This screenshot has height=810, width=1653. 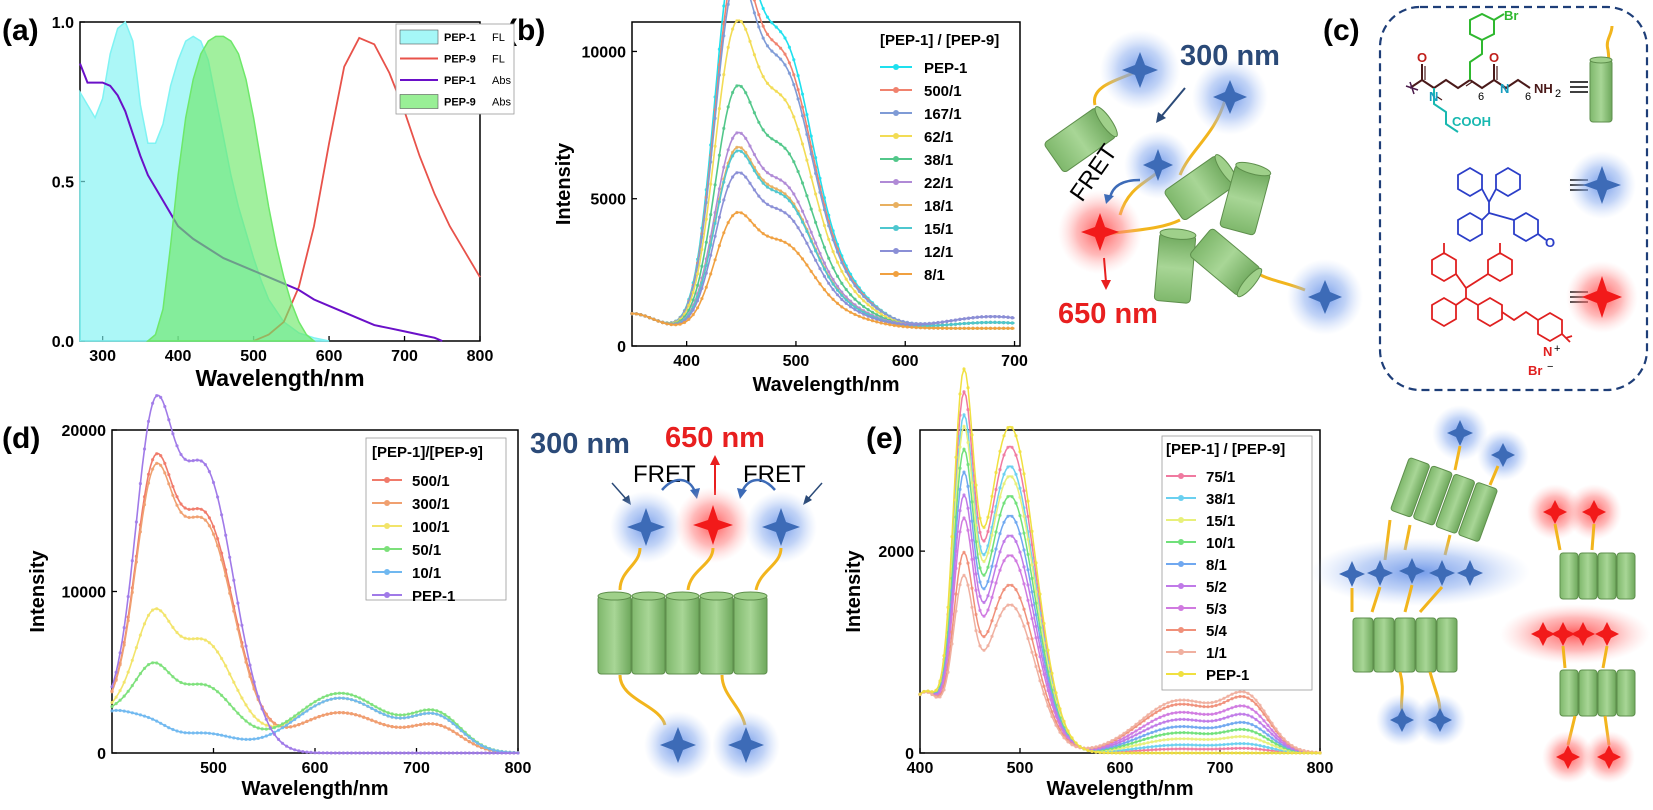 I want to click on red-star-icon, so click(x=1563, y=634).